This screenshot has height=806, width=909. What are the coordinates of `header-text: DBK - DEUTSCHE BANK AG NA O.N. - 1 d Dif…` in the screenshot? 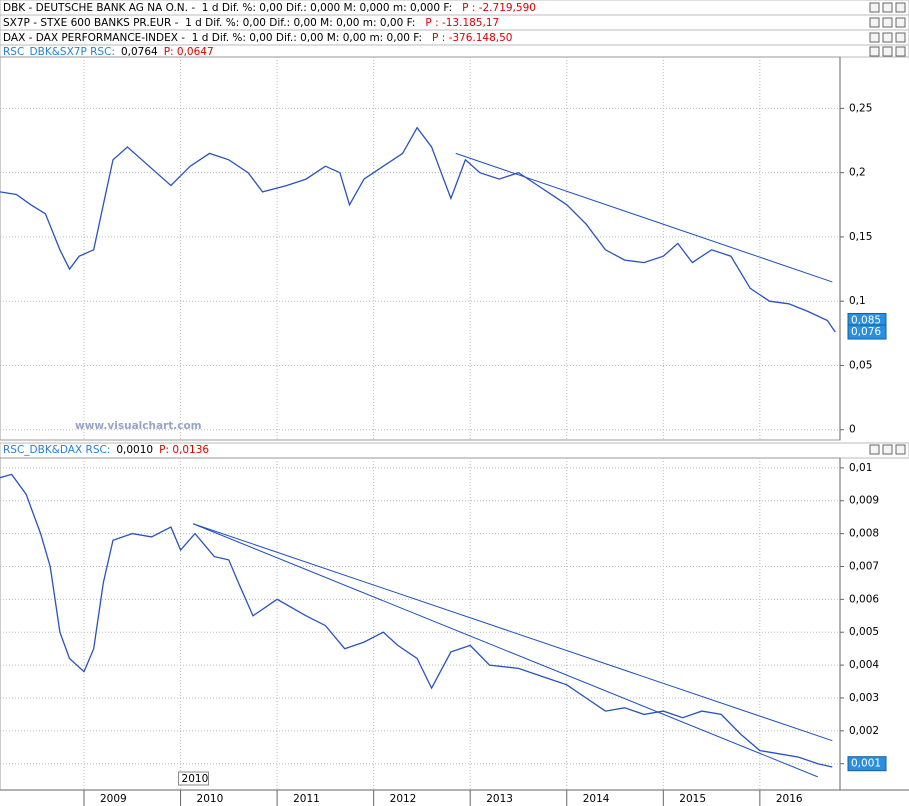 It's located at (227, 8).